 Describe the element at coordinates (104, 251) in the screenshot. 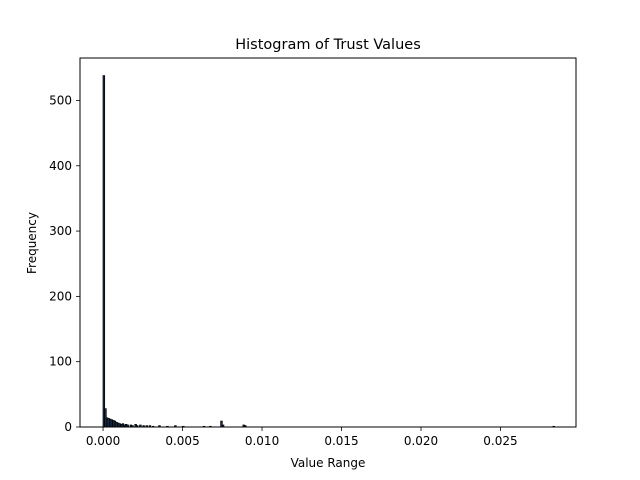

I see `histogram-bar` at that location.